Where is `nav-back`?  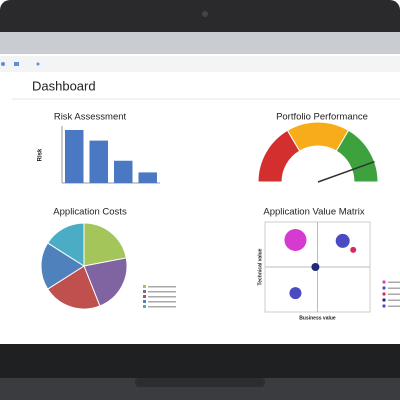 nav-back is located at coordinates (3, 64).